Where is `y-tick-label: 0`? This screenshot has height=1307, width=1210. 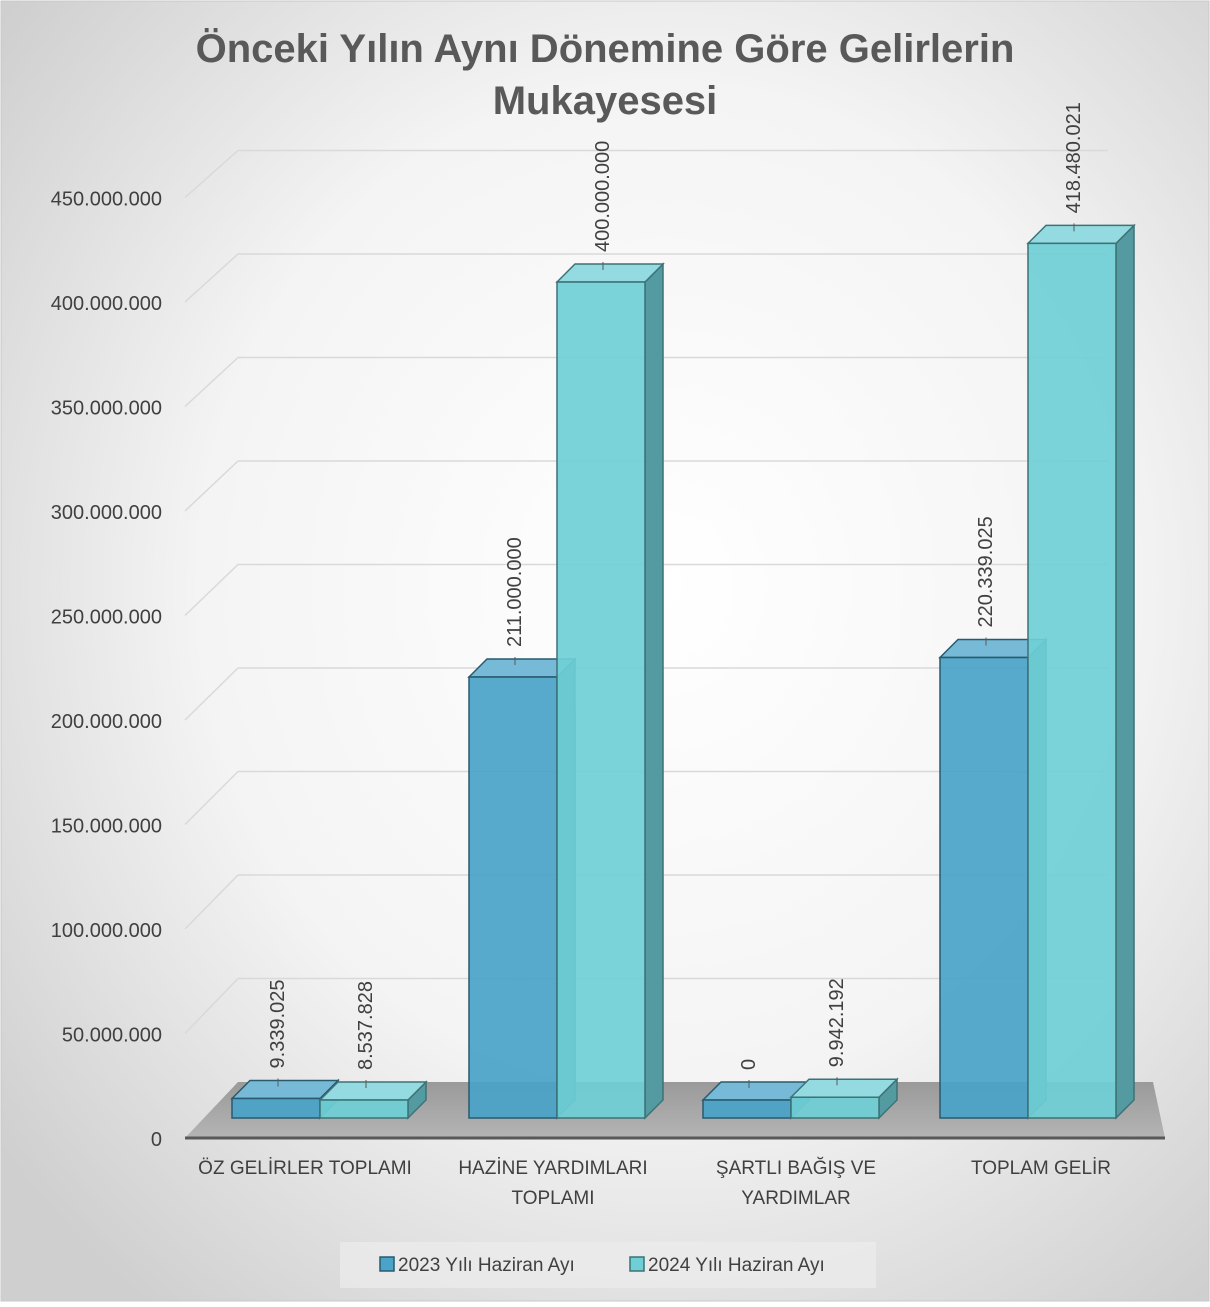 y-tick-label: 0 is located at coordinates (156, 1140).